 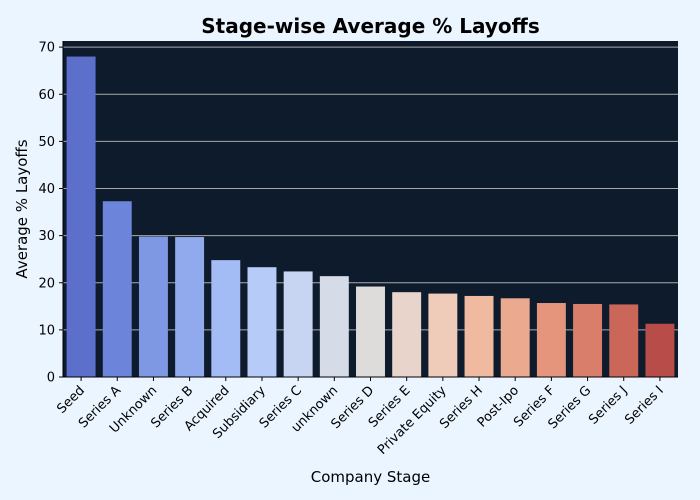 I want to click on y-tick-label: 40, so click(x=46, y=189).